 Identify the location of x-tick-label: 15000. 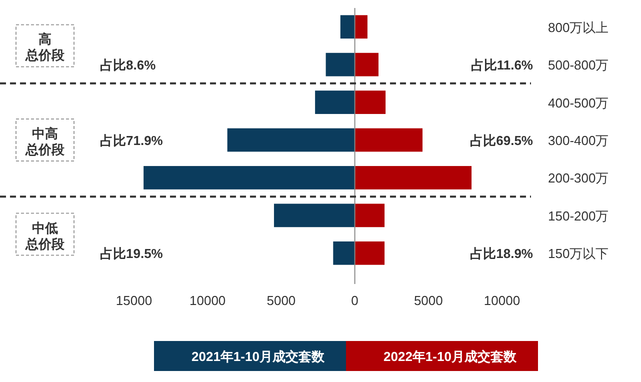
(134, 300).